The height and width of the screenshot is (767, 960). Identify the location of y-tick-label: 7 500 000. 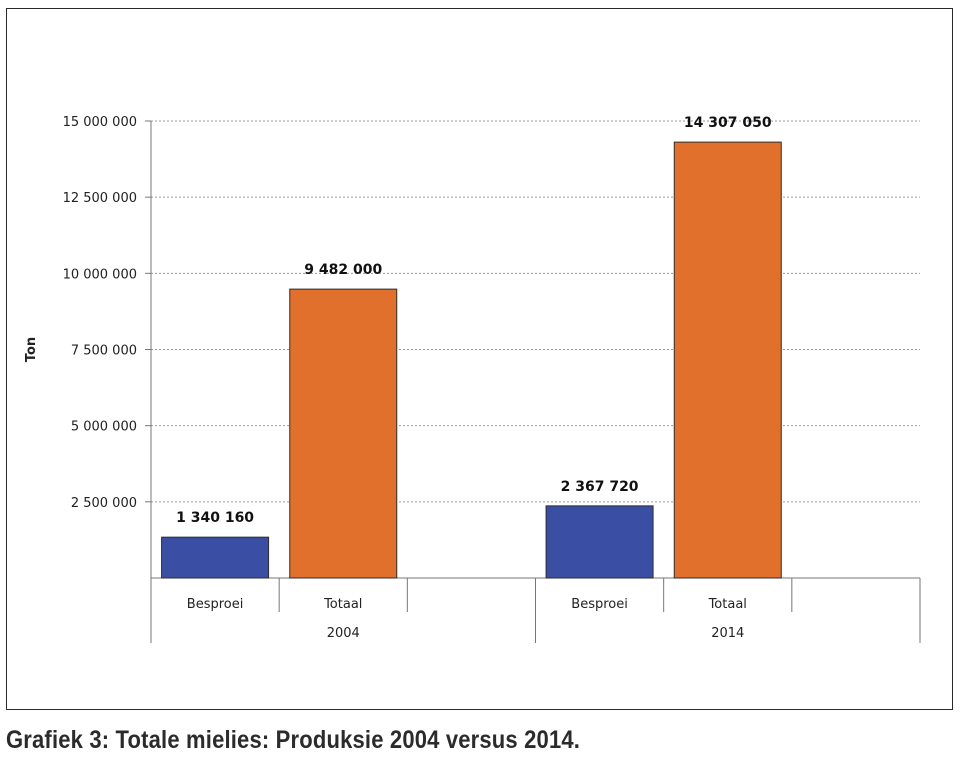
(104, 351).